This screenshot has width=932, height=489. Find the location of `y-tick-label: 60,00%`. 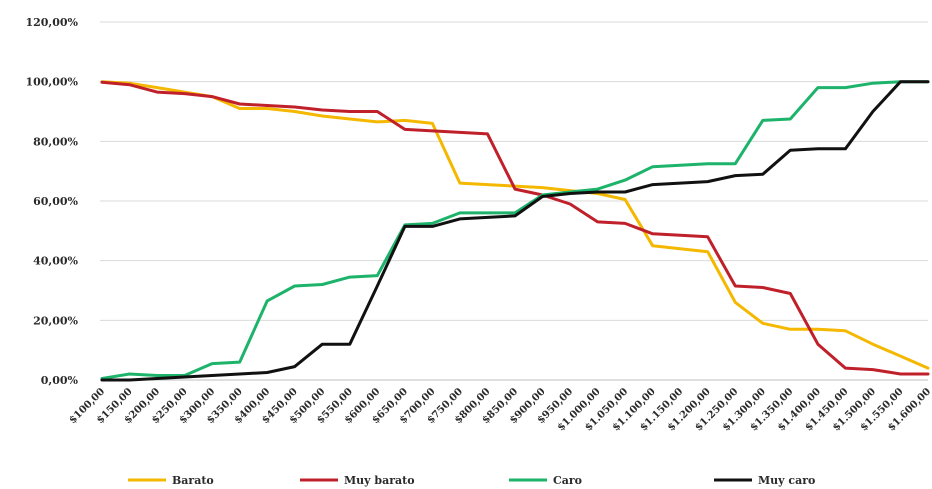

y-tick-label: 60,00% is located at coordinates (55, 201).